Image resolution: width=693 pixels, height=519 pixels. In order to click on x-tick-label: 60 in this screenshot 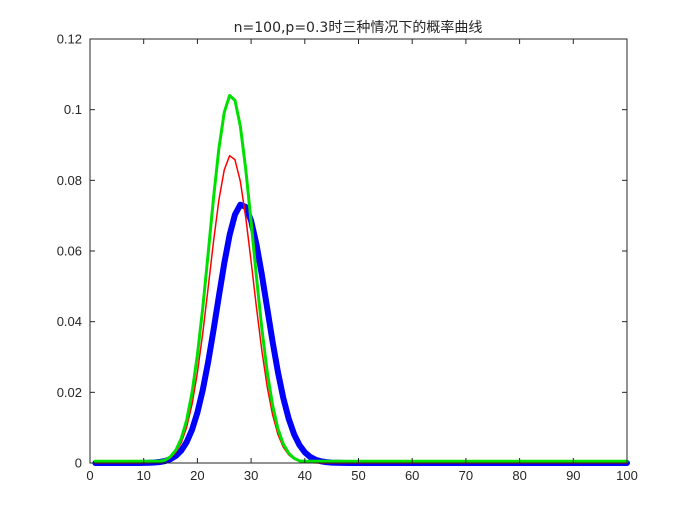, I will do `click(412, 475)`.